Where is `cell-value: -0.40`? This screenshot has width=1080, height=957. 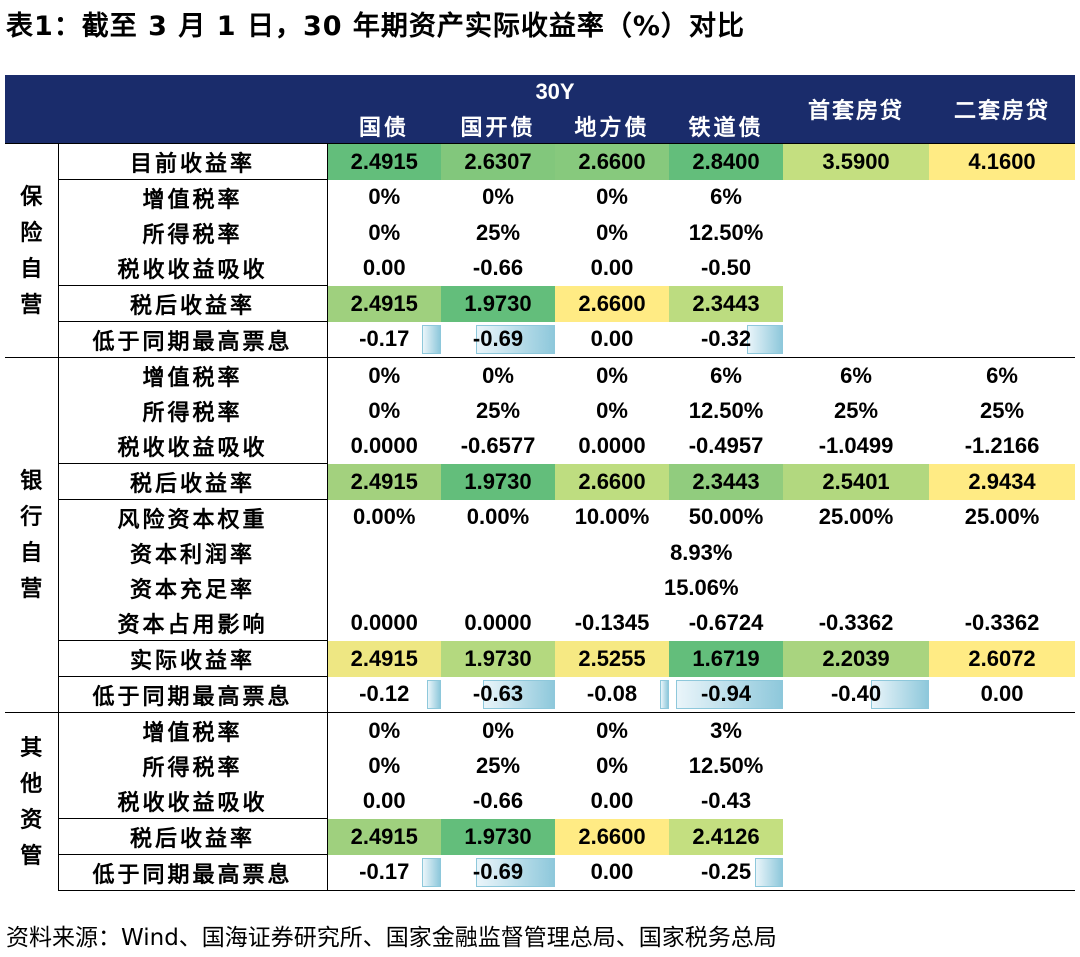
cell-value: -0.40 is located at coordinates (856, 694).